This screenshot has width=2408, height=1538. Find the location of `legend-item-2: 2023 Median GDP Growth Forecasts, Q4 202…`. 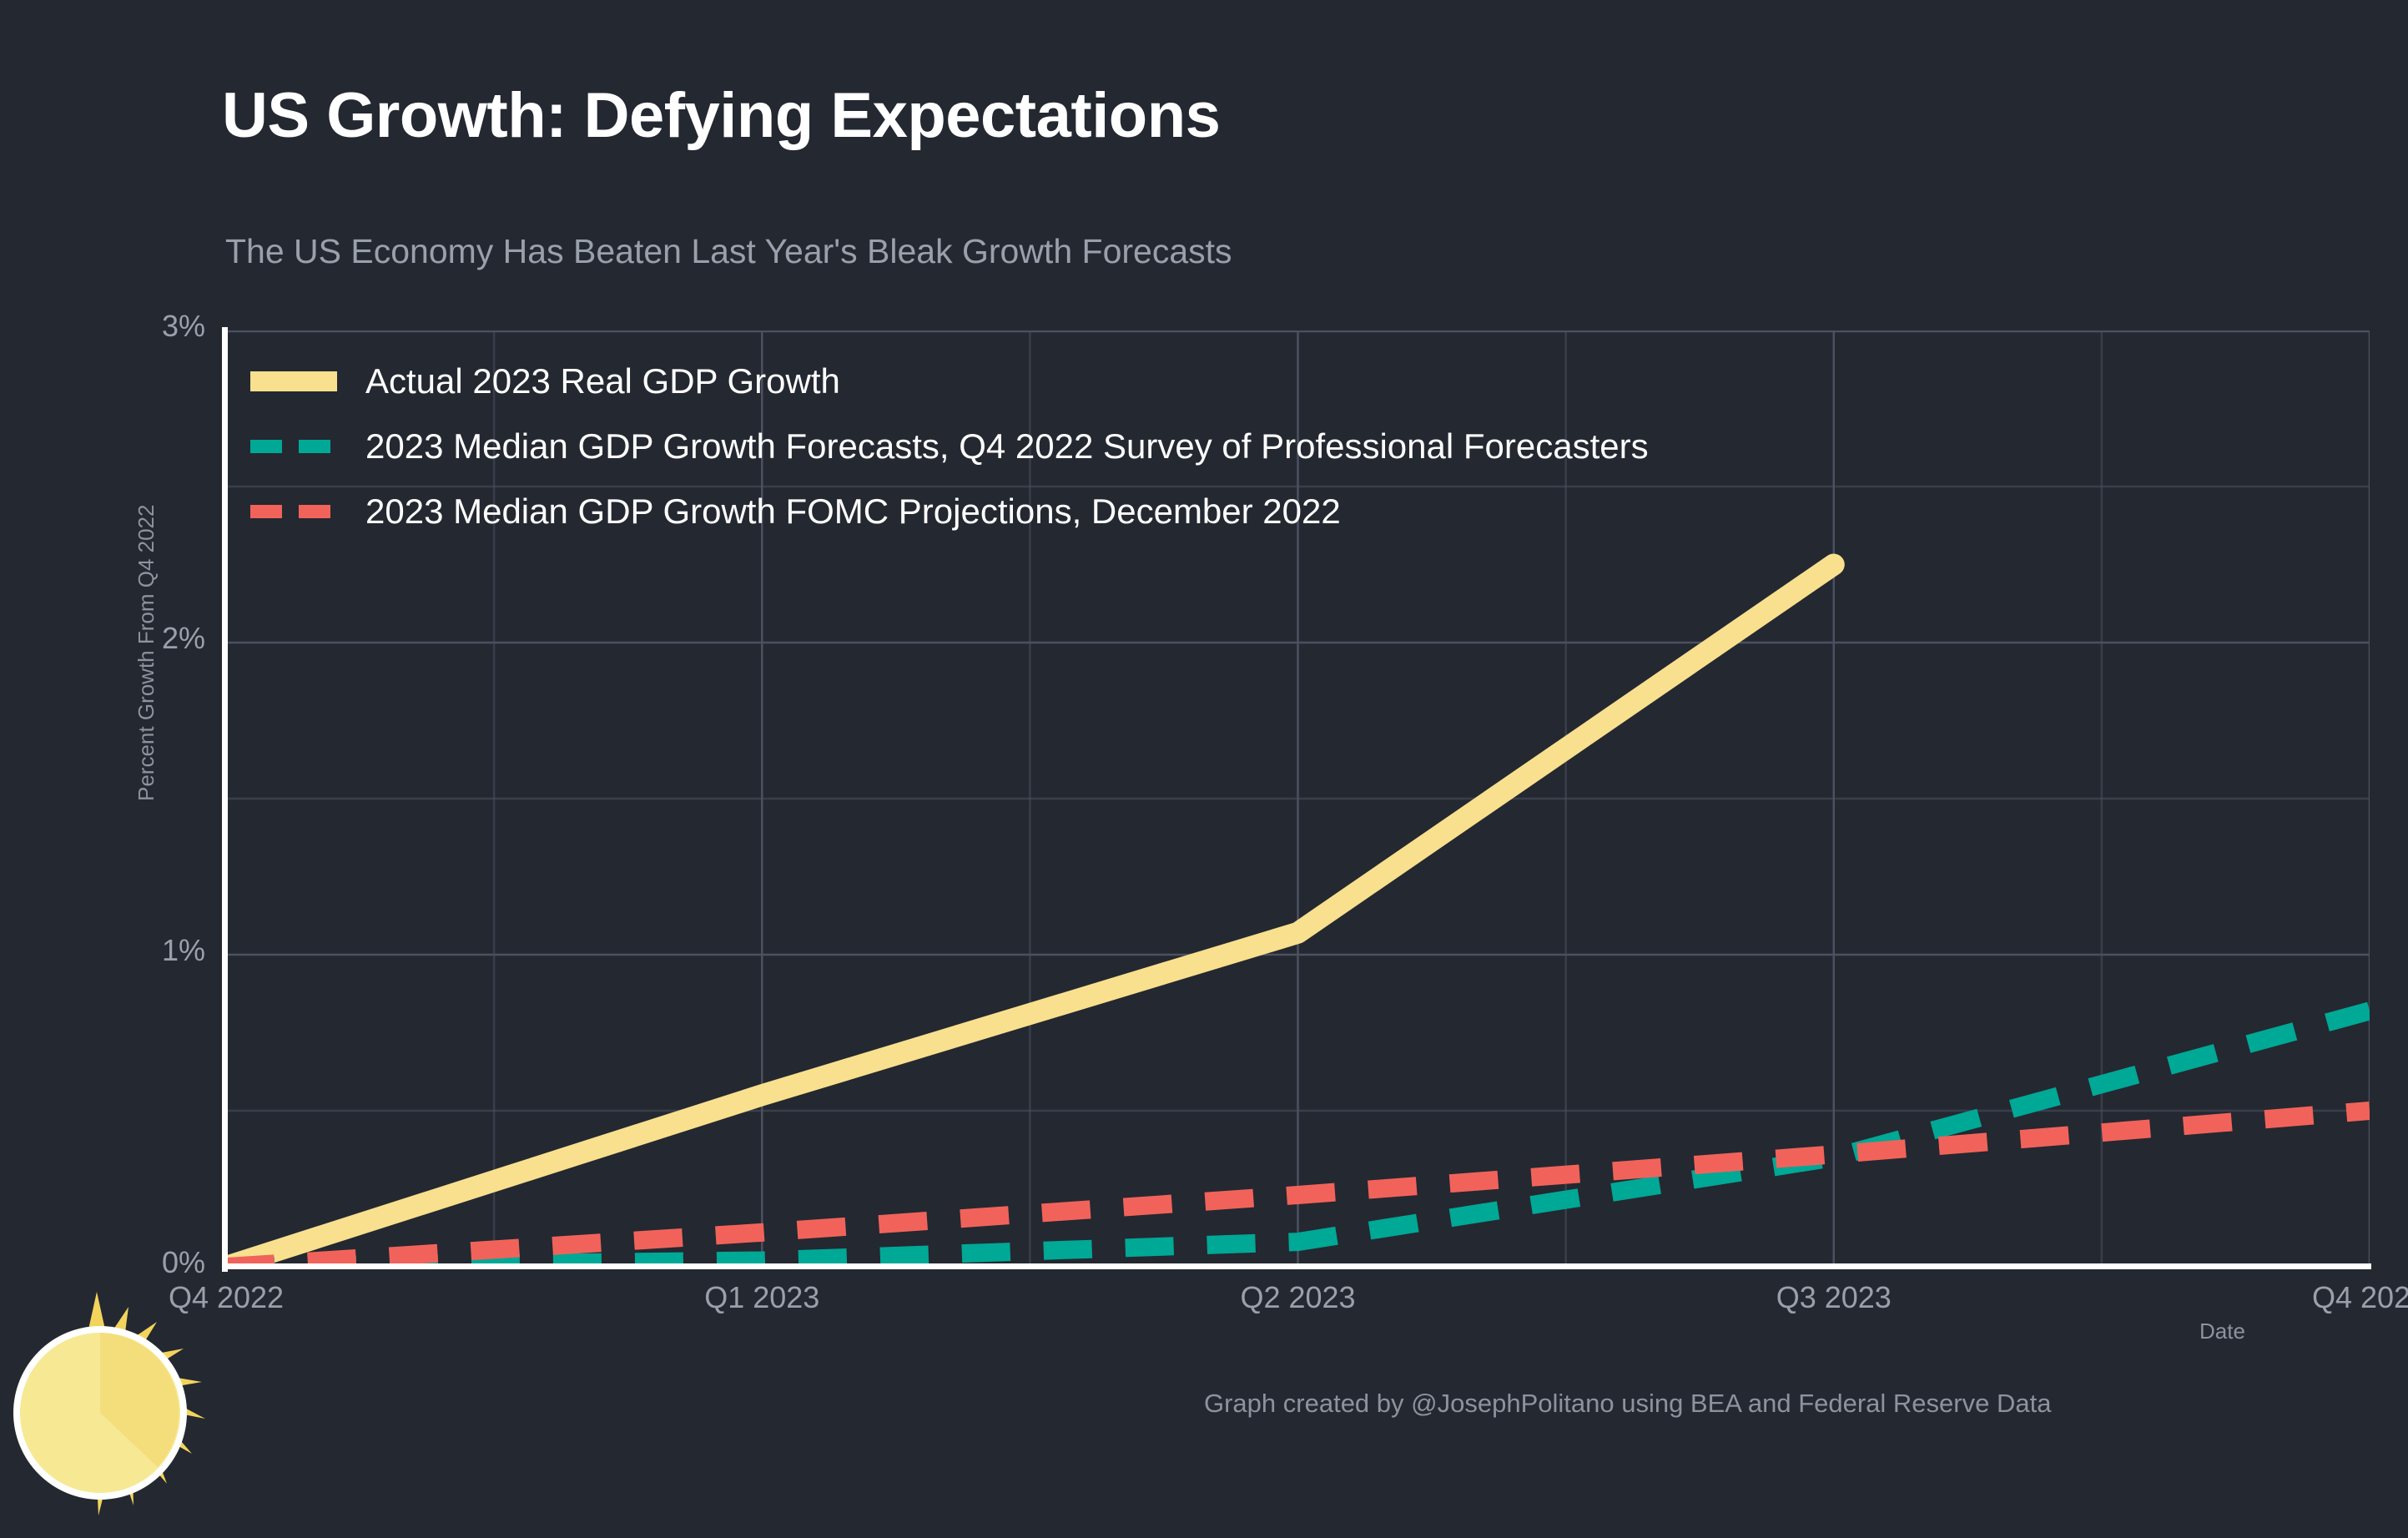

legend-item-2: 2023 Median GDP Growth Forecasts, Q4 202… is located at coordinates (1251, 446).